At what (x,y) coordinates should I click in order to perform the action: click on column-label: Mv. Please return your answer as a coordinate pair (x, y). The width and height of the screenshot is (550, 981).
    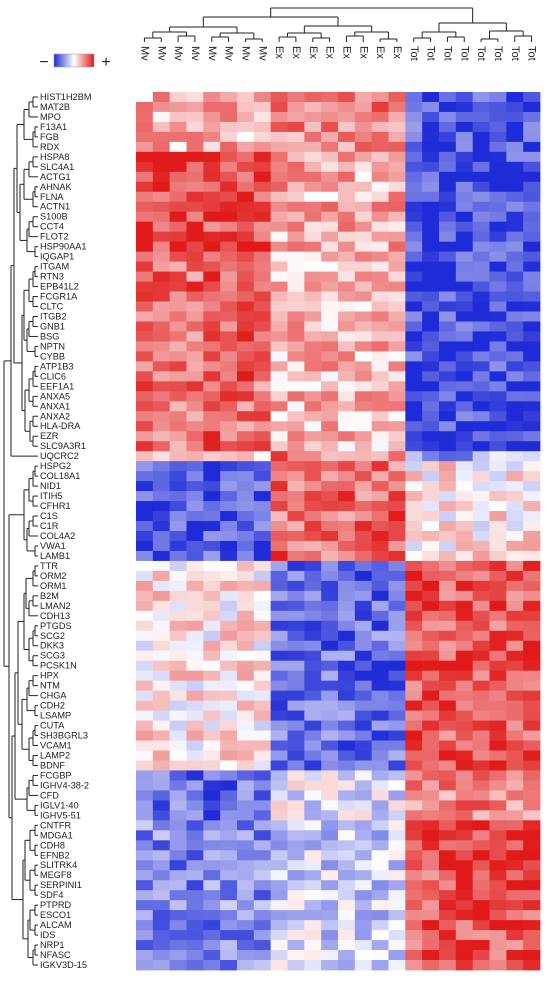
    Looking at the image, I should click on (246, 53).